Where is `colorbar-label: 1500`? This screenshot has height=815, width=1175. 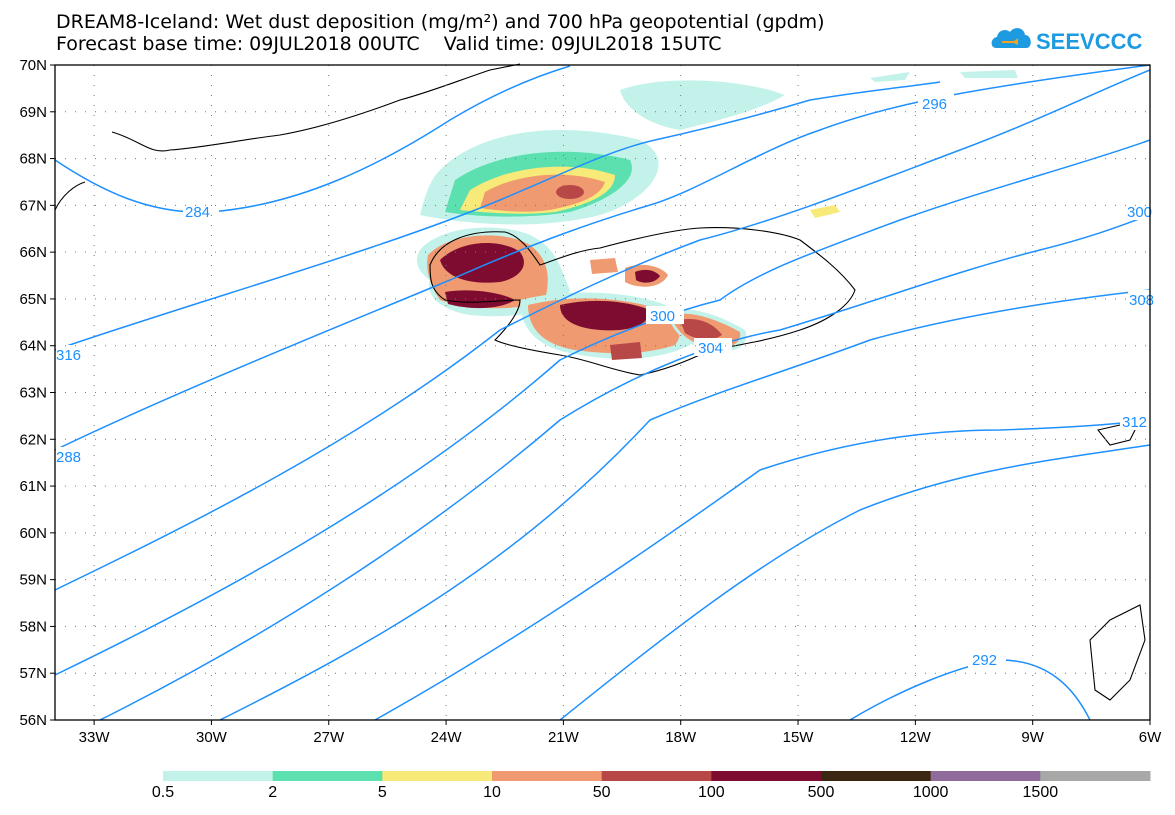
colorbar-label: 1500 is located at coordinates (1040, 792).